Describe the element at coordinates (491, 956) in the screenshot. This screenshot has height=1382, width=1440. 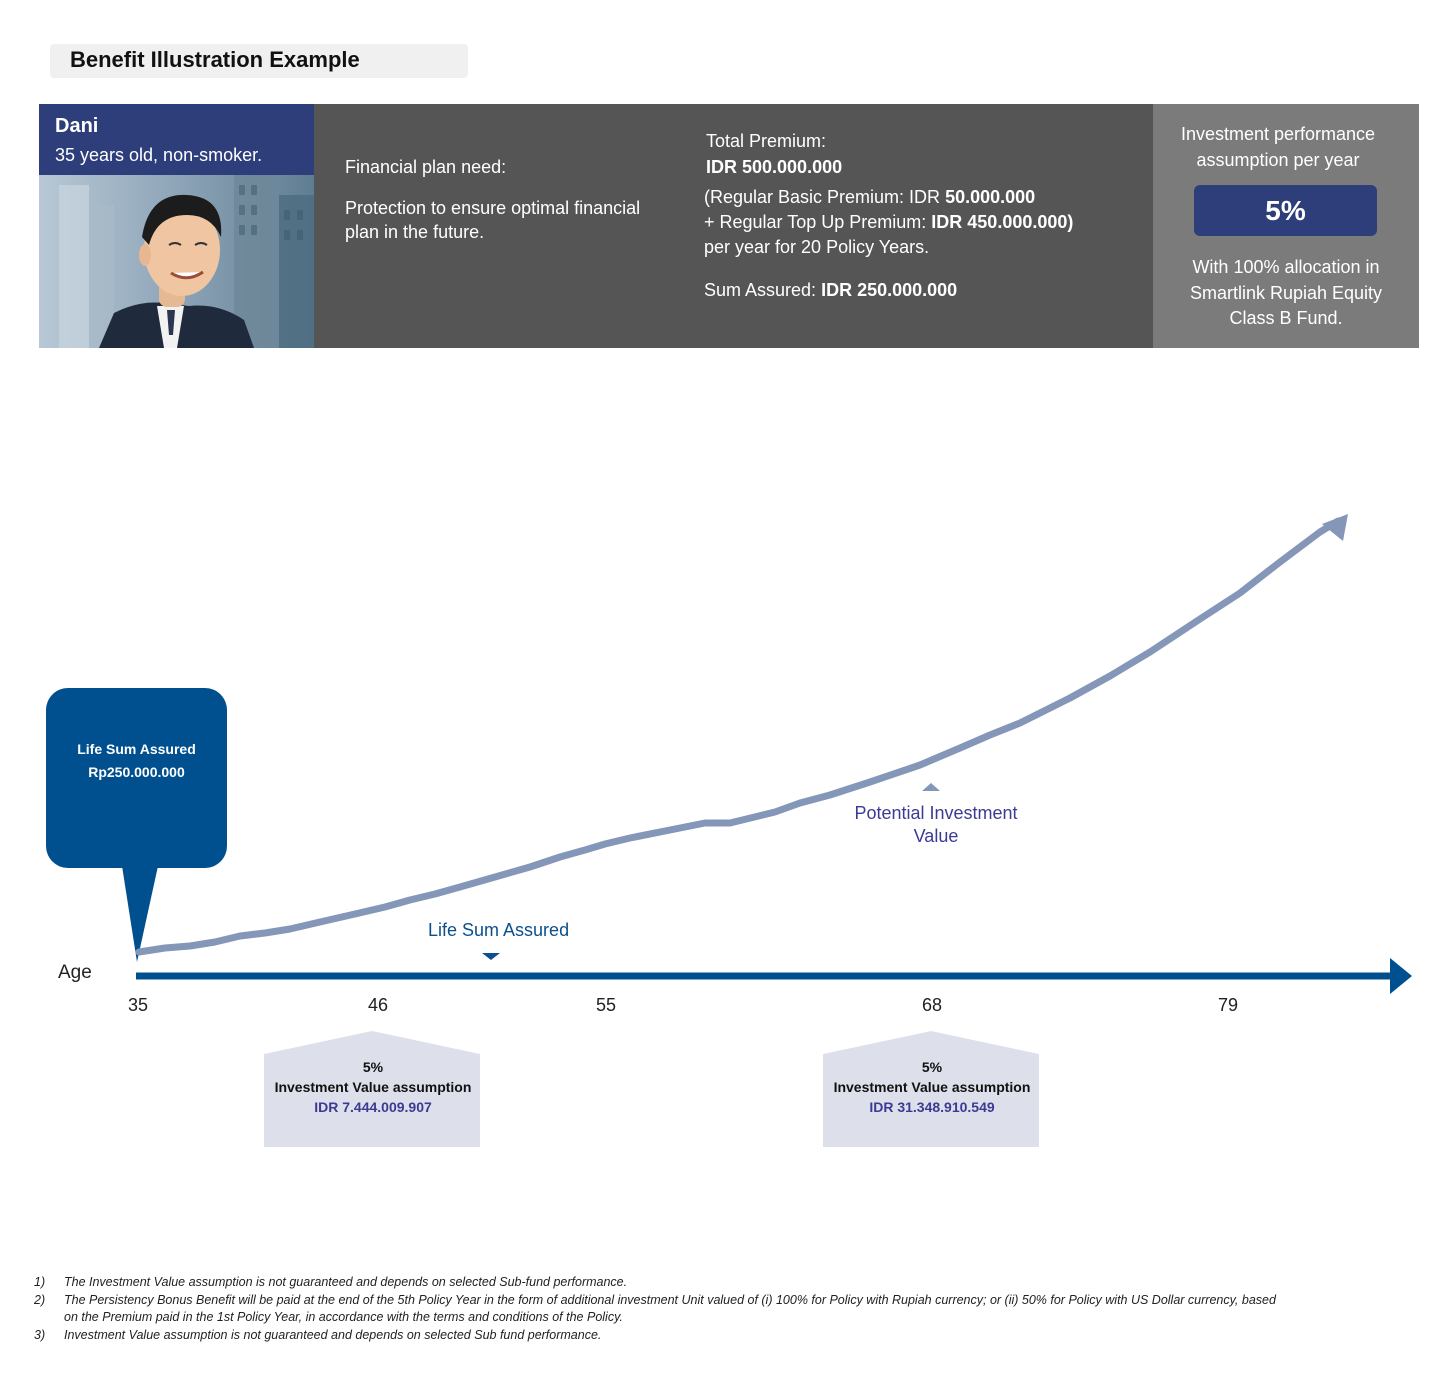
I see `life-sum-marker` at that location.